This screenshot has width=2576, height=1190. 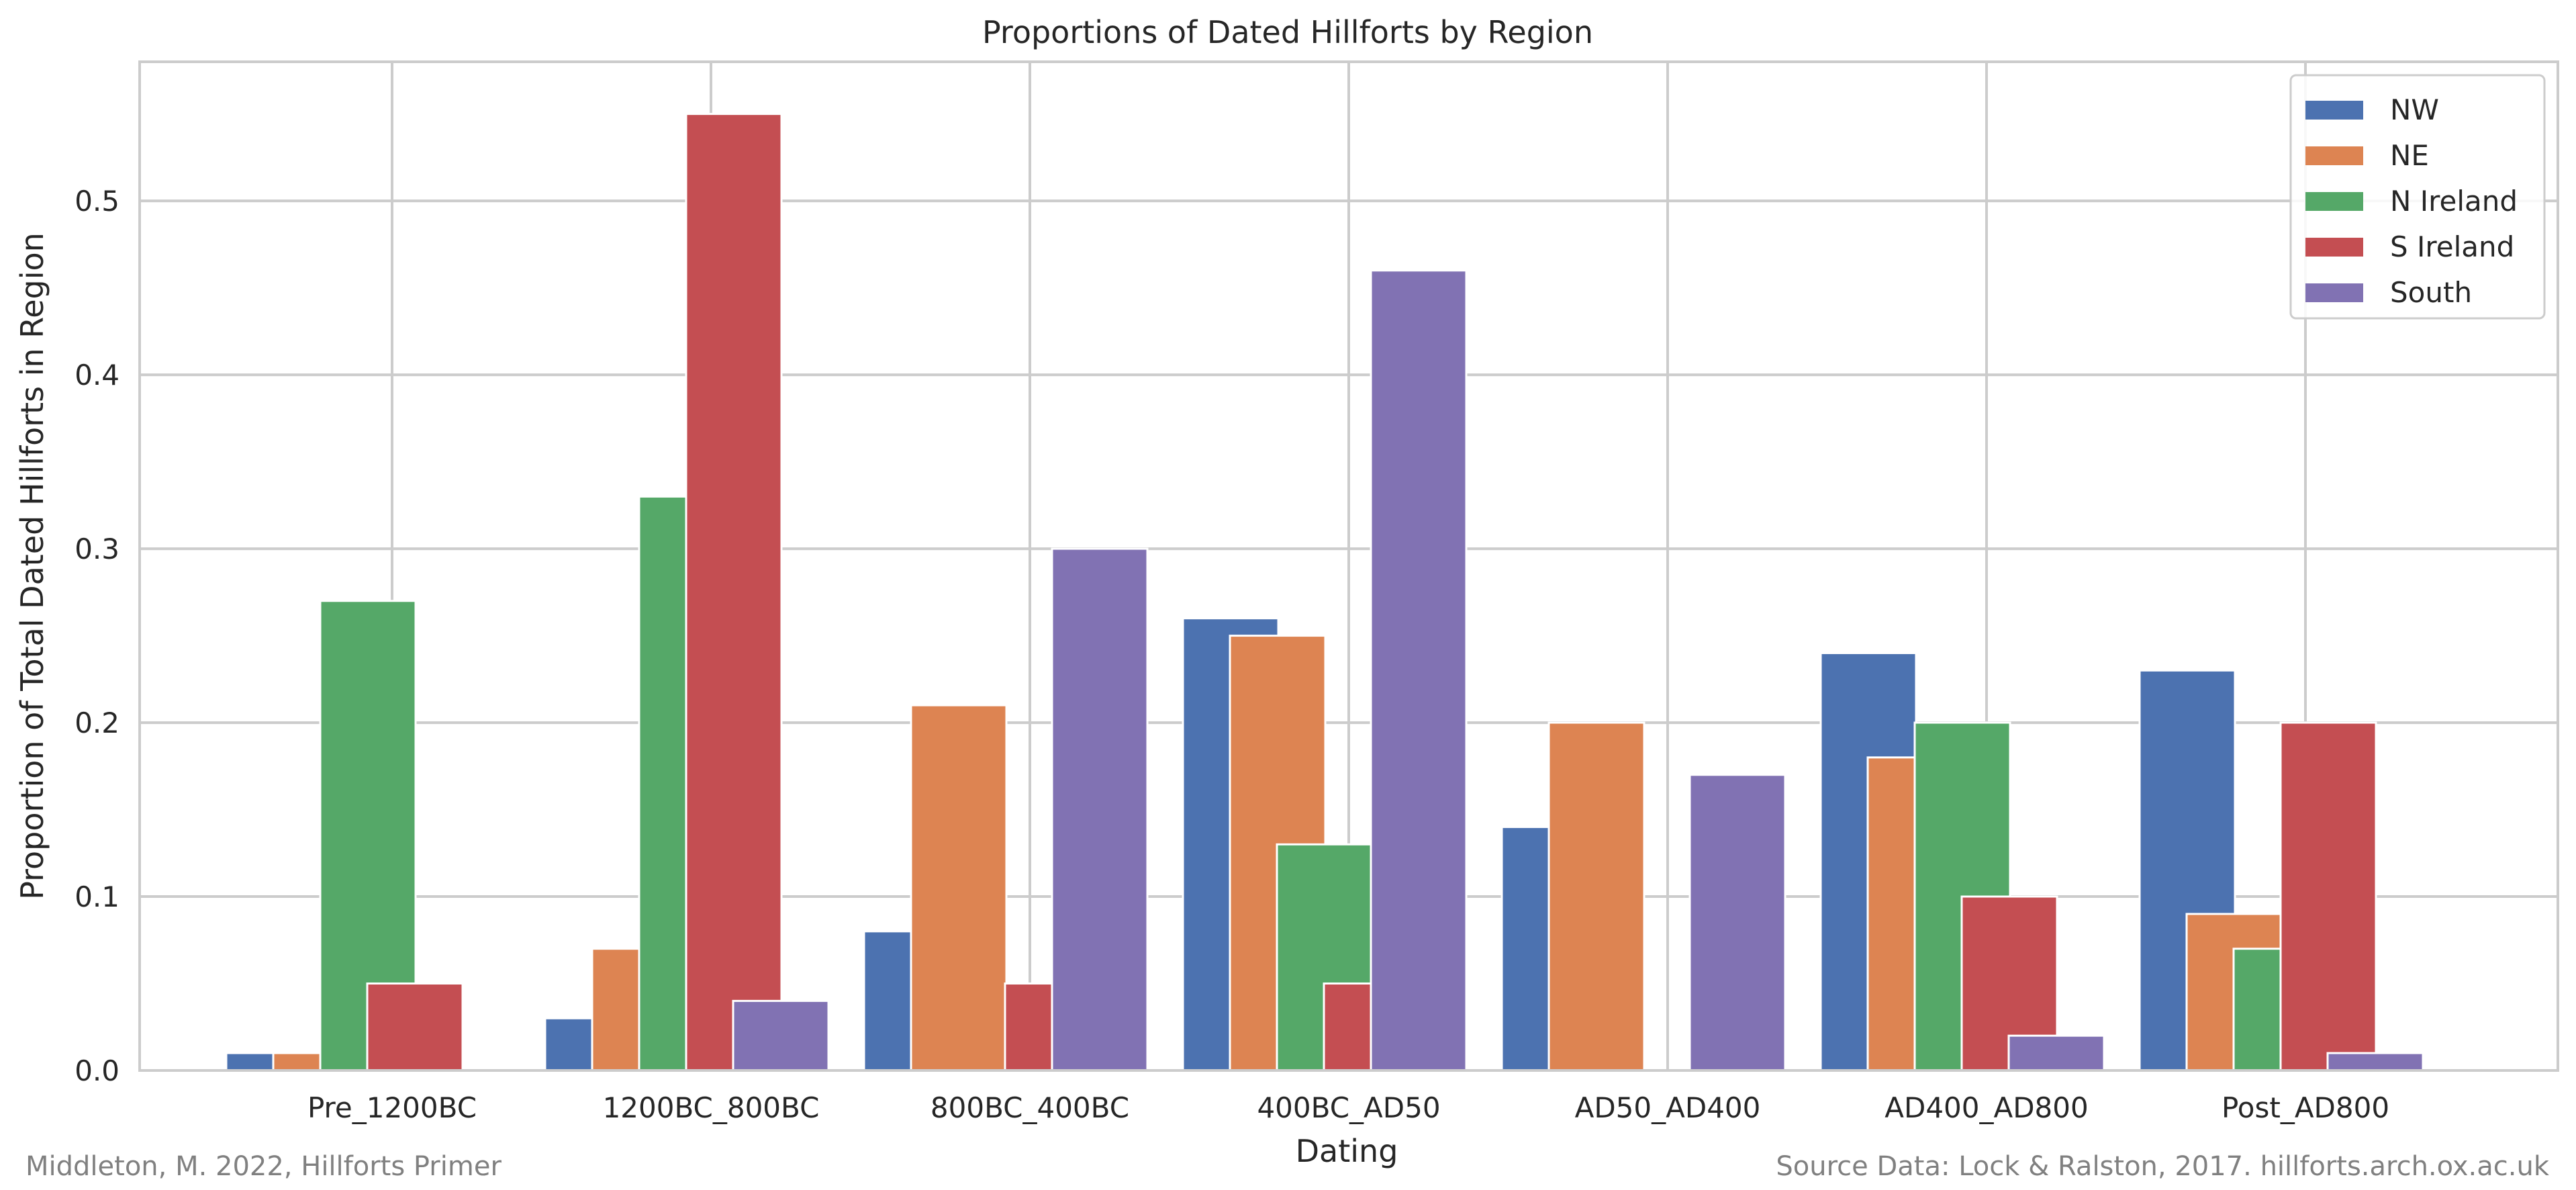 I want to click on legend-label: NW, so click(x=2414, y=109).